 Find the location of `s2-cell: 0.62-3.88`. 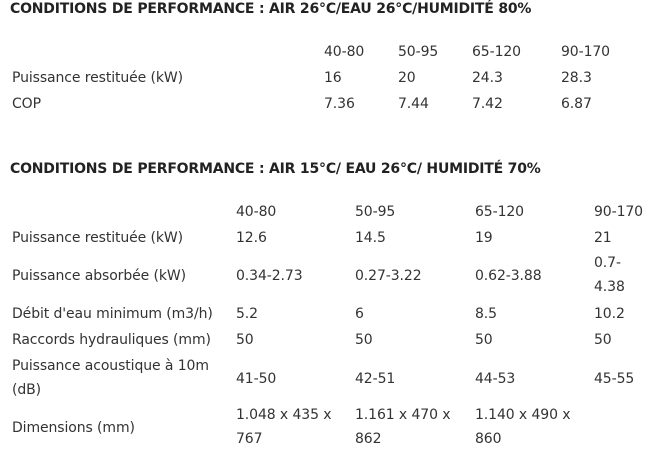

s2-cell: 0.62-3.88 is located at coordinates (508, 276).